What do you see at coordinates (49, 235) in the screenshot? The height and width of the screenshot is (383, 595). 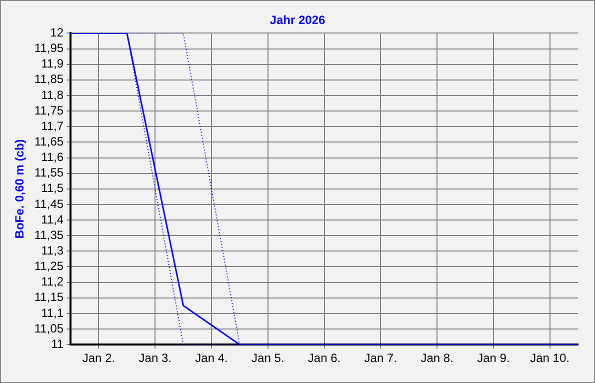 I see `y-tick-label: 11,35` at bounding box center [49, 235].